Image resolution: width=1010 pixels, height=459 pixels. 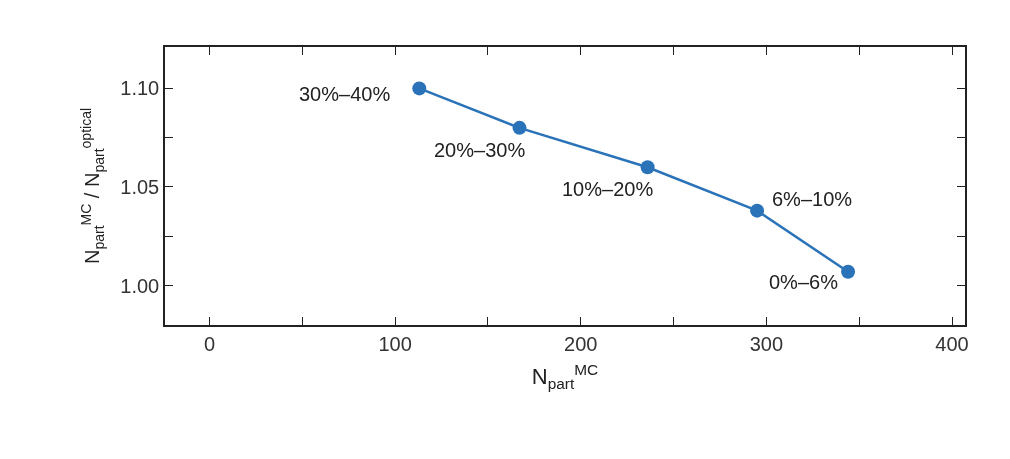 I want to click on y-tick-label: 1.05, so click(x=140, y=186).